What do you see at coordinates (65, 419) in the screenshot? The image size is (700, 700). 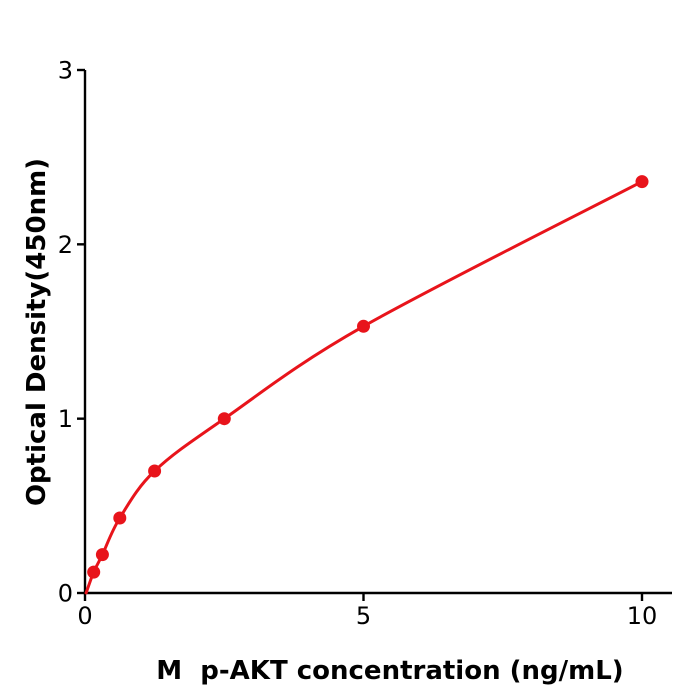 I see `y-tick-label: 1` at bounding box center [65, 419].